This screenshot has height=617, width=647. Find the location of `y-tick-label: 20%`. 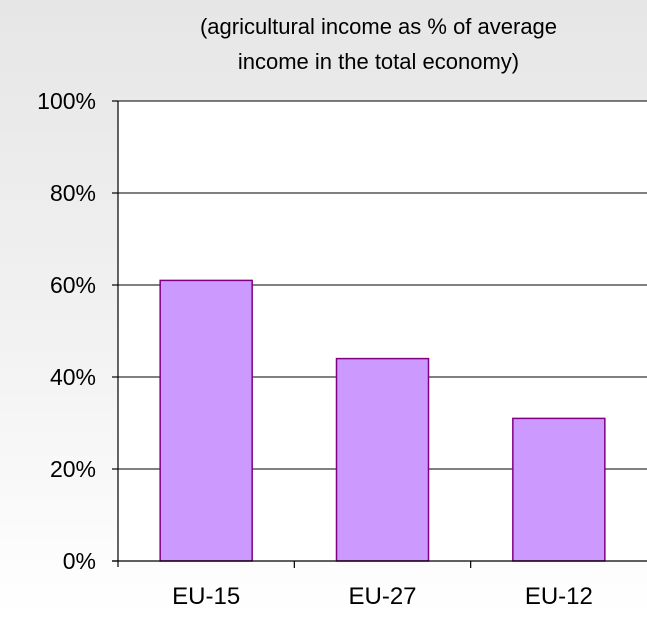

y-tick-label: 20% is located at coordinates (73, 469).